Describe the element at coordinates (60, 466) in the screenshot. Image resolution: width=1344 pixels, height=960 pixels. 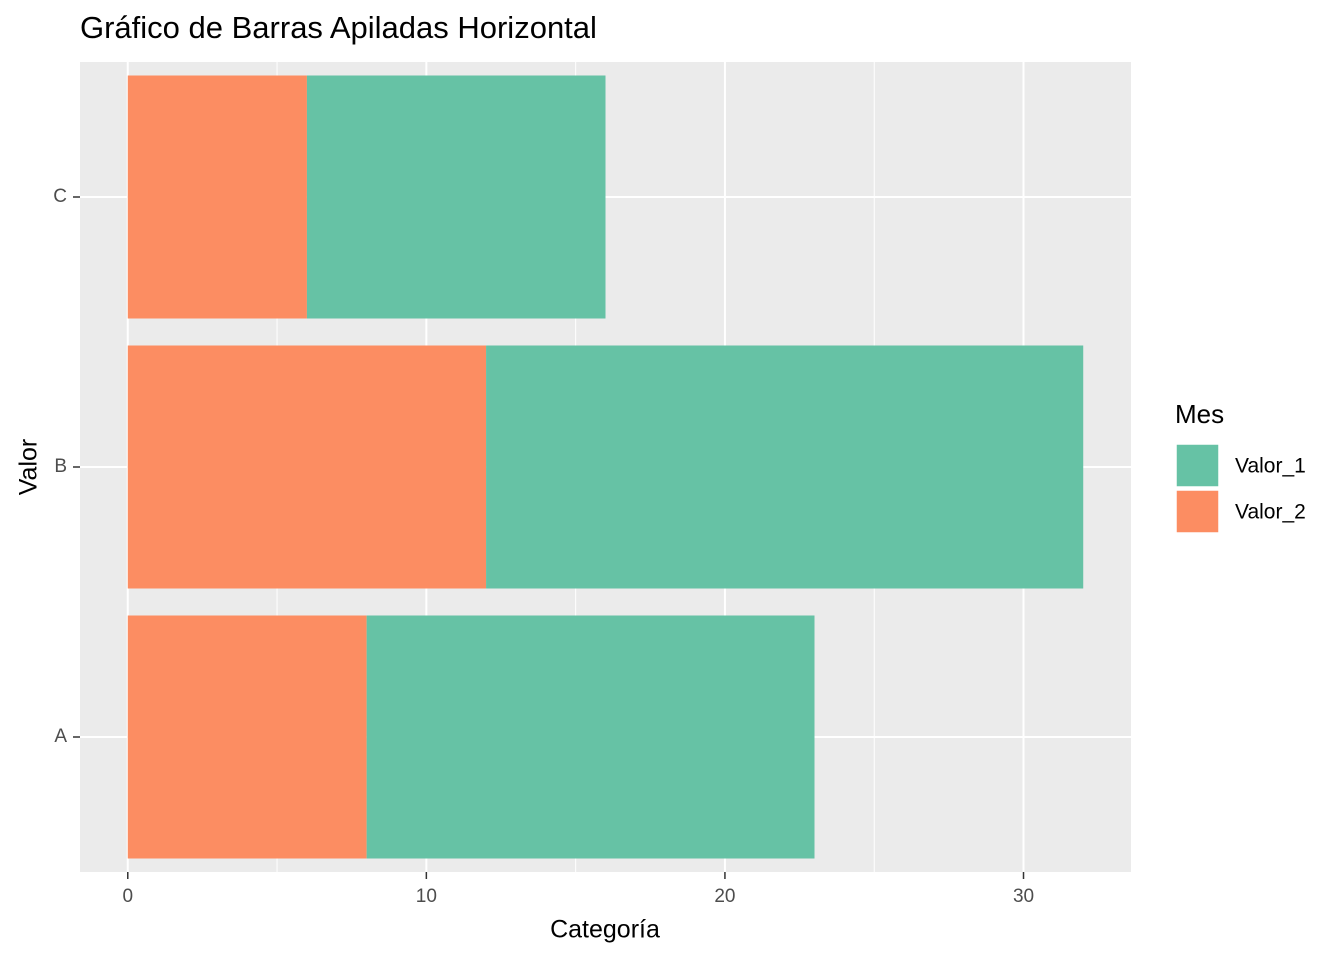
I see `y-tick-label: B` at that location.